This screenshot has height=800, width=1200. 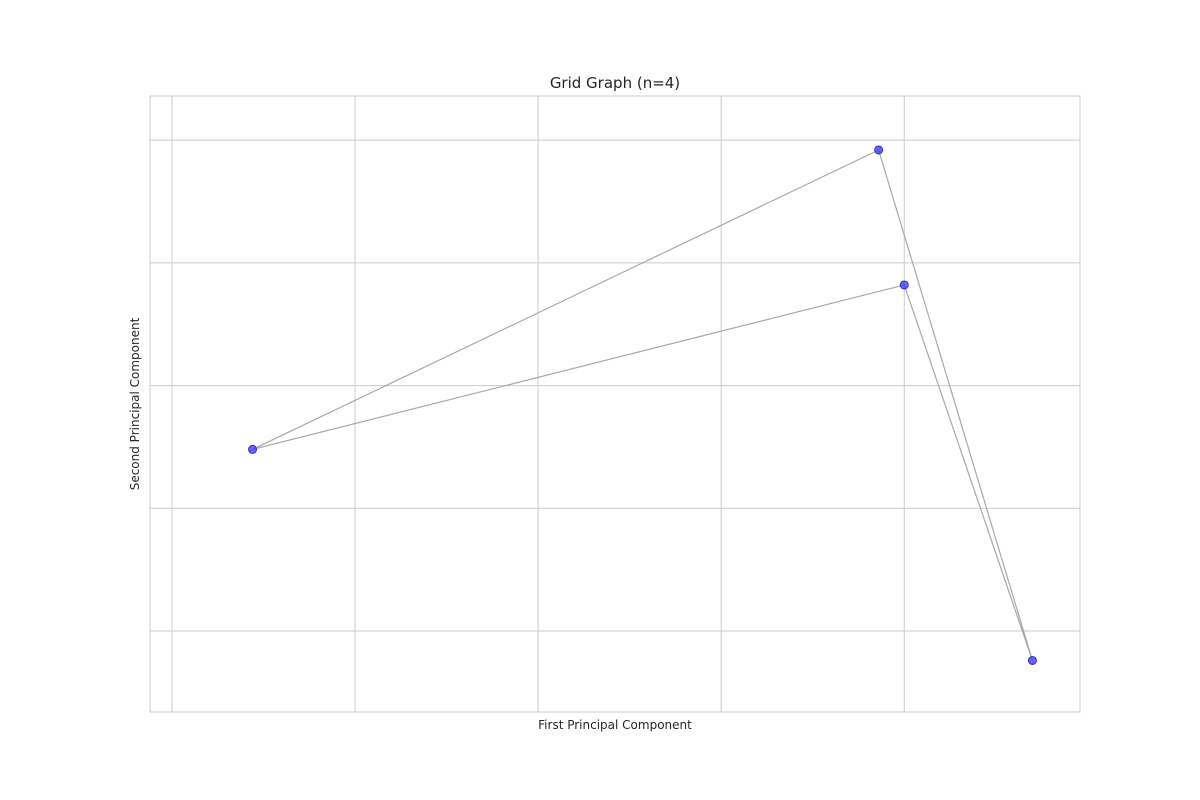 What do you see at coordinates (615, 725) in the screenshot?
I see `x-axis-label: First Principal Component` at bounding box center [615, 725].